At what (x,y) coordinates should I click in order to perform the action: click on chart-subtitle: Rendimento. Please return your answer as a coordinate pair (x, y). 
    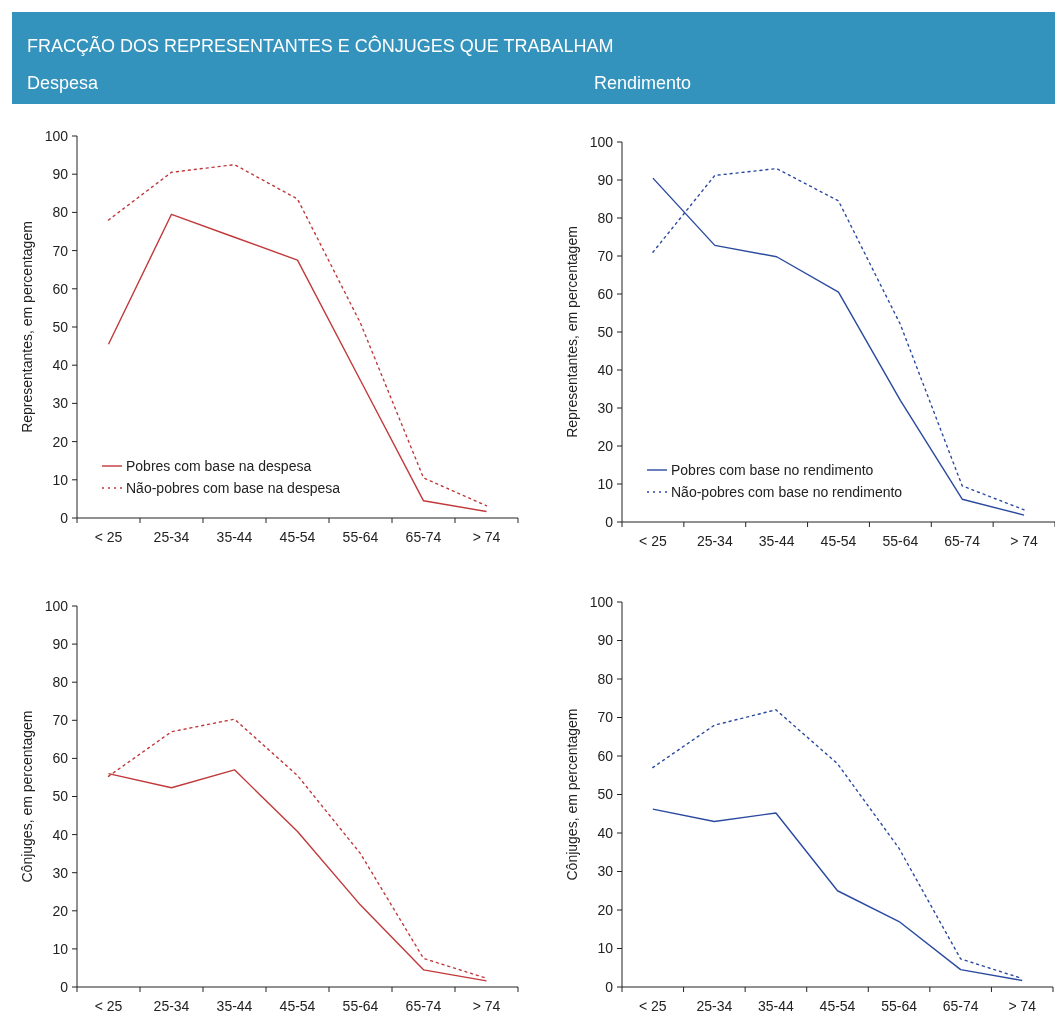
    Looking at the image, I should click on (643, 83).